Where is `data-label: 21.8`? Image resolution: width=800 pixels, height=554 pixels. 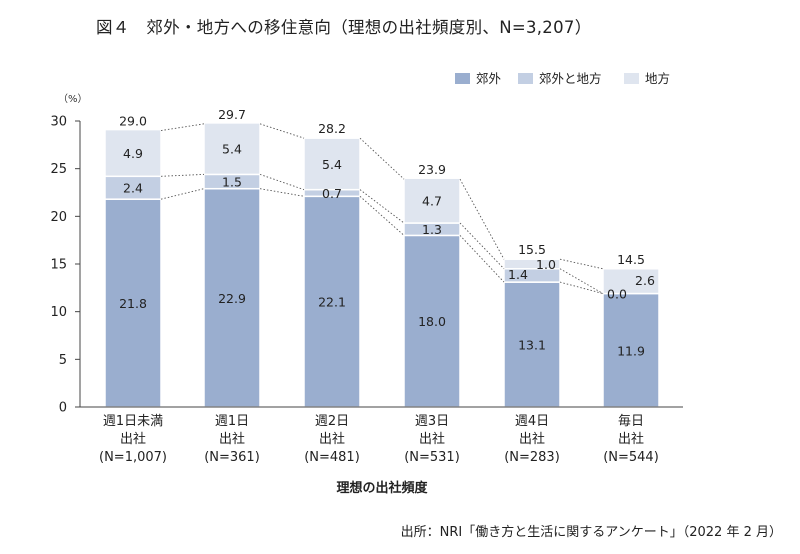
data-label: 21.8 is located at coordinates (133, 303).